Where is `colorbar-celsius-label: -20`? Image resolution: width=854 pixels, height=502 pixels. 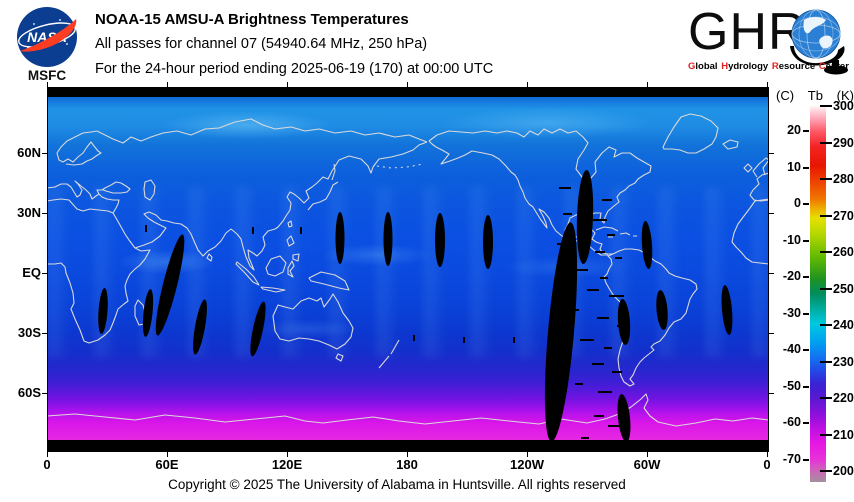
colorbar-celsius-label: -20 is located at coordinates (791, 276).